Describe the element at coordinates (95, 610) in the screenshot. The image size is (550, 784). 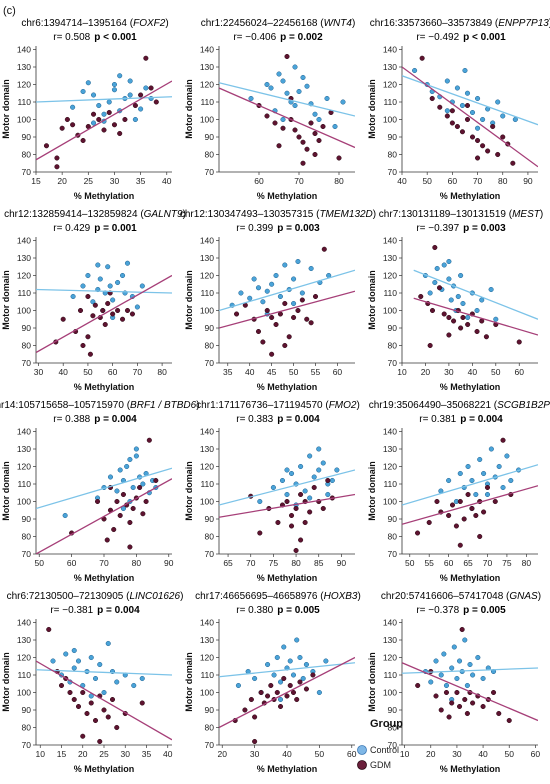
I see `stats-annotation: r= −0.381 p = 0.004` at that location.